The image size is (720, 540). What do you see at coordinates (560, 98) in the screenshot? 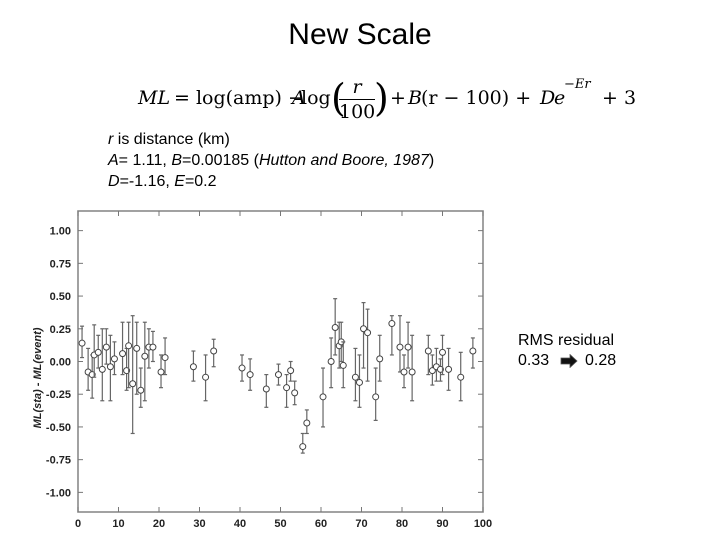
I see `formula-e: e` at bounding box center [560, 98].